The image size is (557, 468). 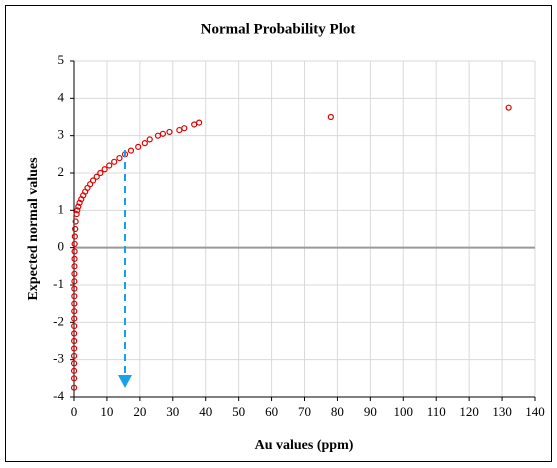 What do you see at coordinates (502, 411) in the screenshot?
I see `x-tick-label: 130` at bounding box center [502, 411].